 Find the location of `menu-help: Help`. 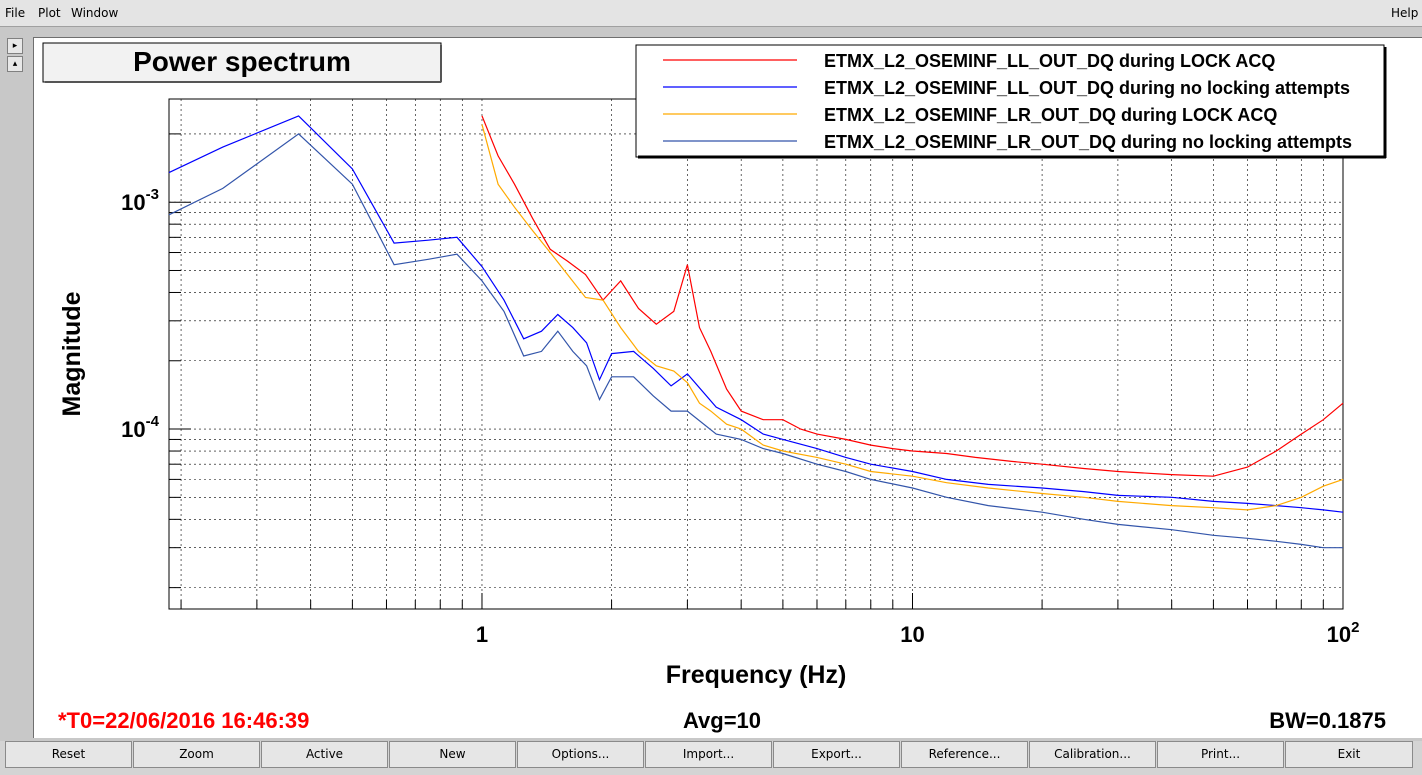

menu-help: Help is located at coordinates (1405, 13).